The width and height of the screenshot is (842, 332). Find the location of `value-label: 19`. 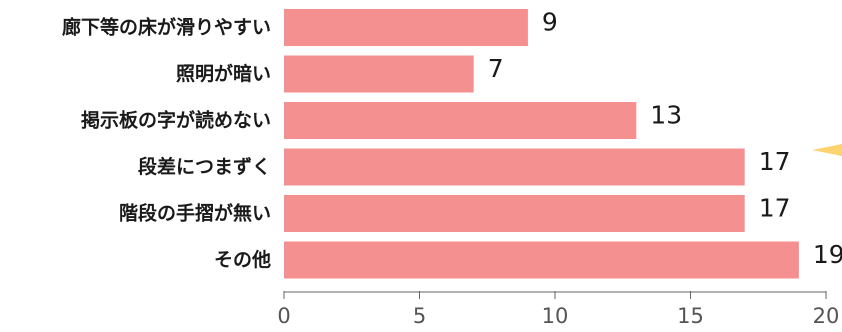

value-label: 19 is located at coordinates (827, 254).